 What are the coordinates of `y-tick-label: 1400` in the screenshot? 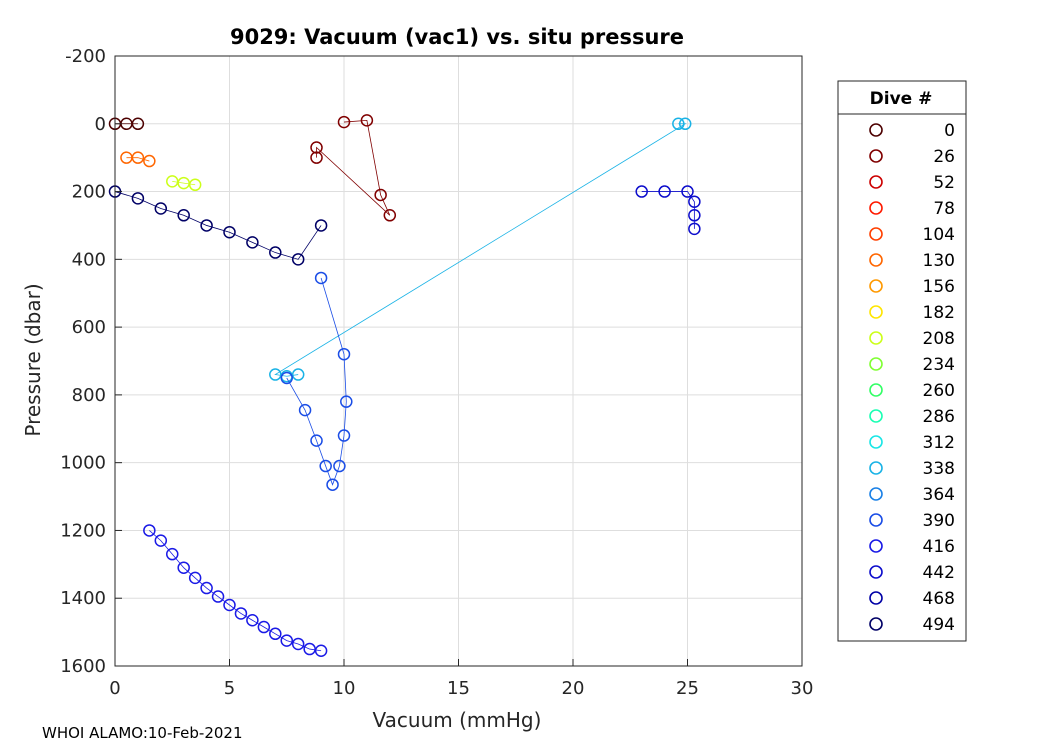 It's located at (83, 598).